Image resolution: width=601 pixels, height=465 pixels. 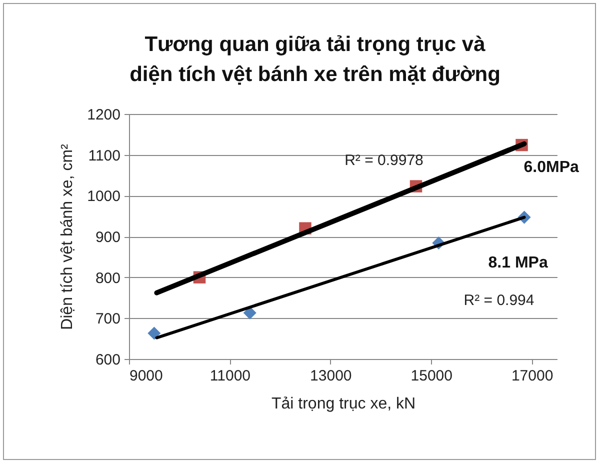 What do you see at coordinates (518, 263) in the screenshot?
I see `text: 8.1 MPa` at bounding box center [518, 263].